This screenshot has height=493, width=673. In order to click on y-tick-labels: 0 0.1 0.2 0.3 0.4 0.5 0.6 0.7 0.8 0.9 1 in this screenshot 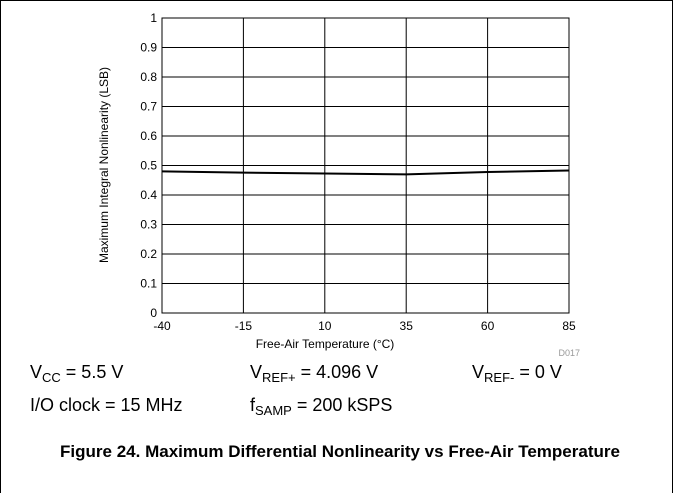, I will do `click(148, 165)`.